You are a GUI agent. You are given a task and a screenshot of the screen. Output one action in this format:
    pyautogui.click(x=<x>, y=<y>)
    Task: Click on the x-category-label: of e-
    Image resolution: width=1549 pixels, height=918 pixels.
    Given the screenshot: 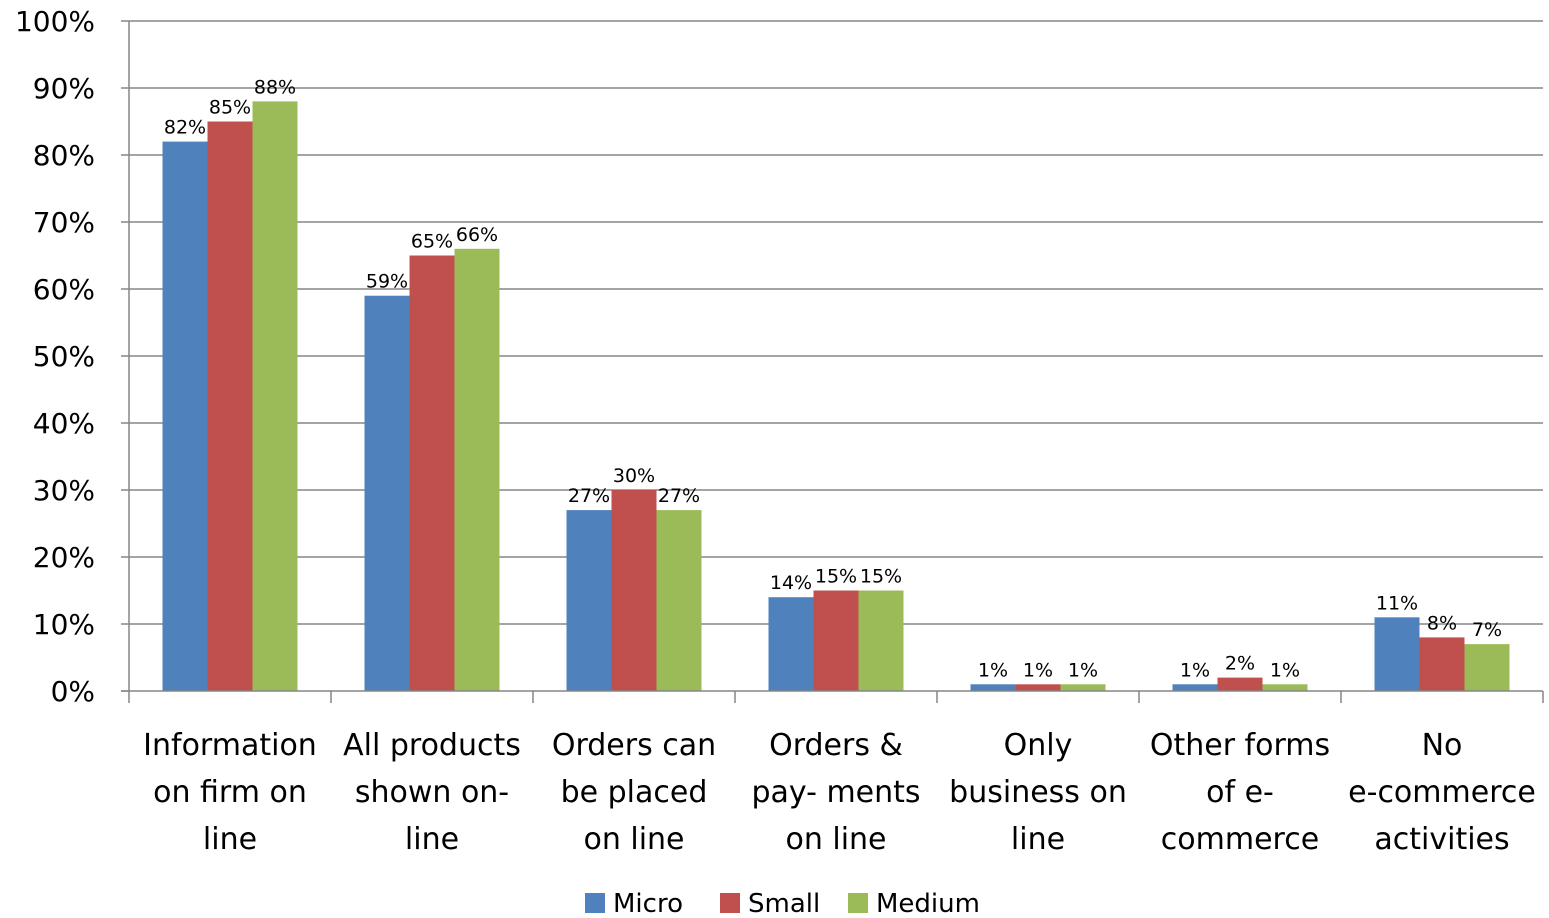 What is the action you would take?
    pyautogui.click(x=1240, y=792)
    